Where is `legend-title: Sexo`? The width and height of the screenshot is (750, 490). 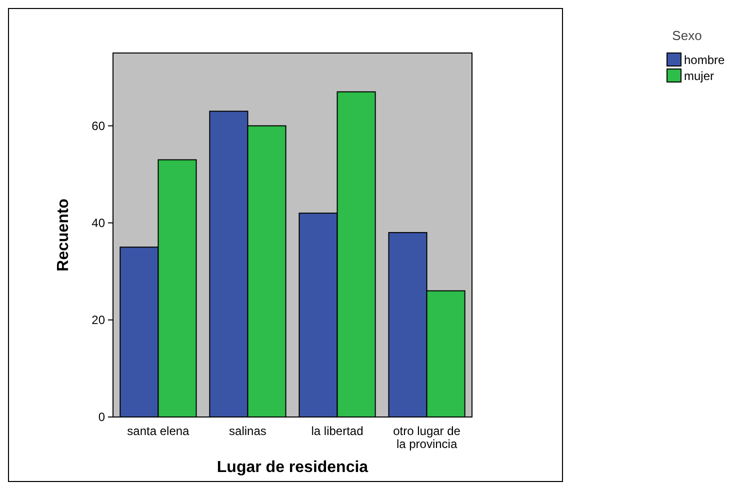 legend-title: Sexo is located at coordinates (687, 35).